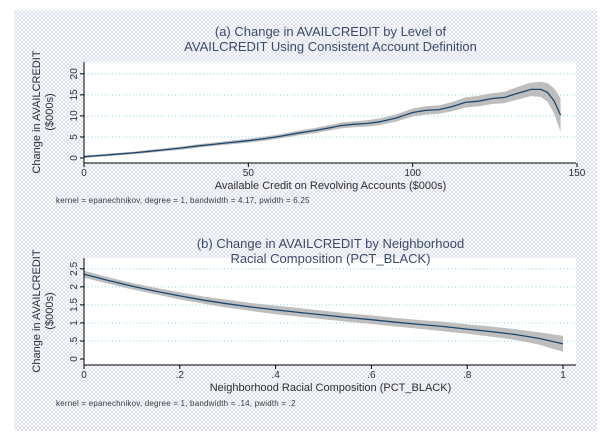 This screenshot has width=600, height=441. I want to click on x-tick-label: 100, so click(412, 173).